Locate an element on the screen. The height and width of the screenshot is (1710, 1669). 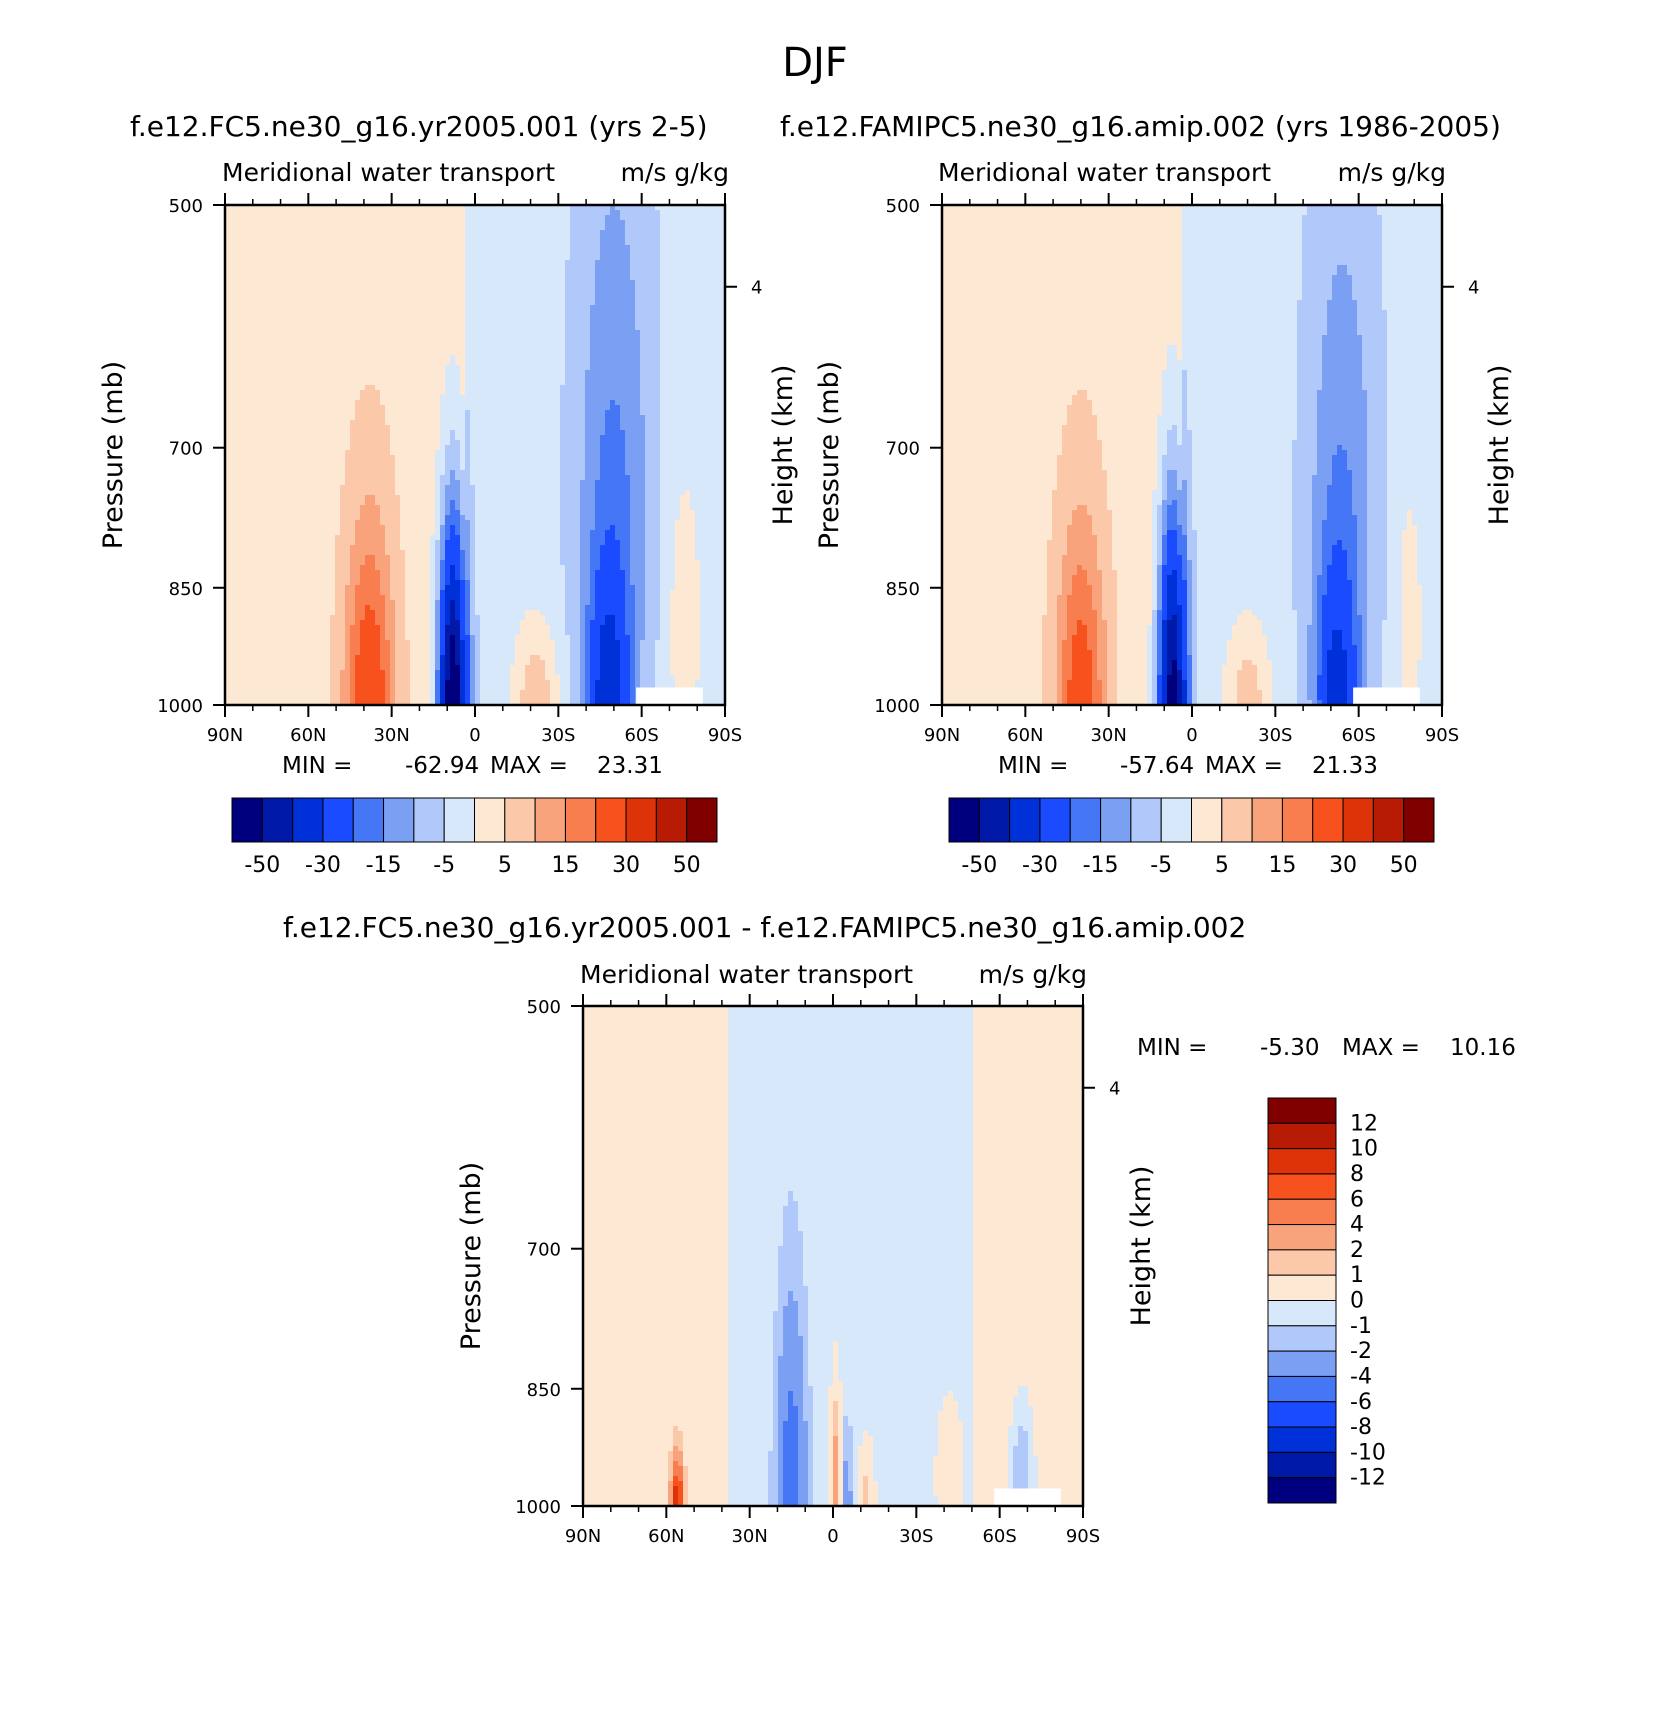
y-axis-label-right: Height (km) is located at coordinates (783, 445).